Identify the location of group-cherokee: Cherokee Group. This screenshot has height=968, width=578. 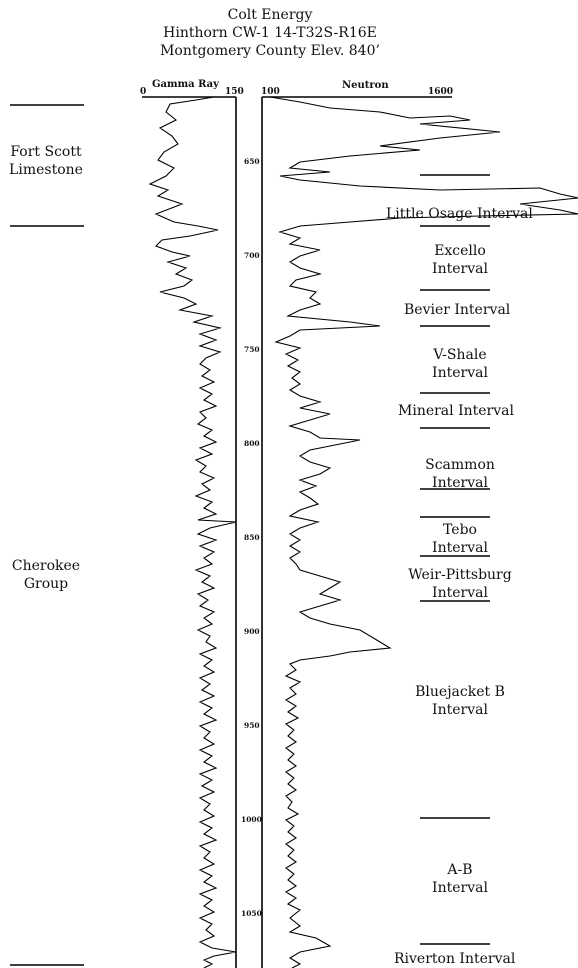
(46, 575).